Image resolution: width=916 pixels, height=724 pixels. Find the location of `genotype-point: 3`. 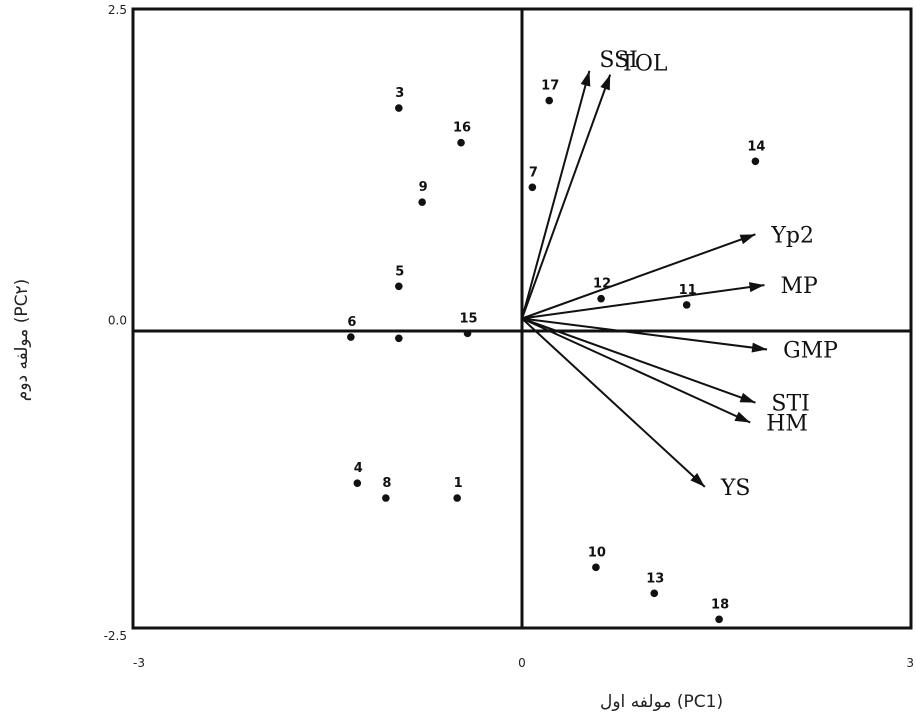

genotype-point: 3 is located at coordinates (399, 99).